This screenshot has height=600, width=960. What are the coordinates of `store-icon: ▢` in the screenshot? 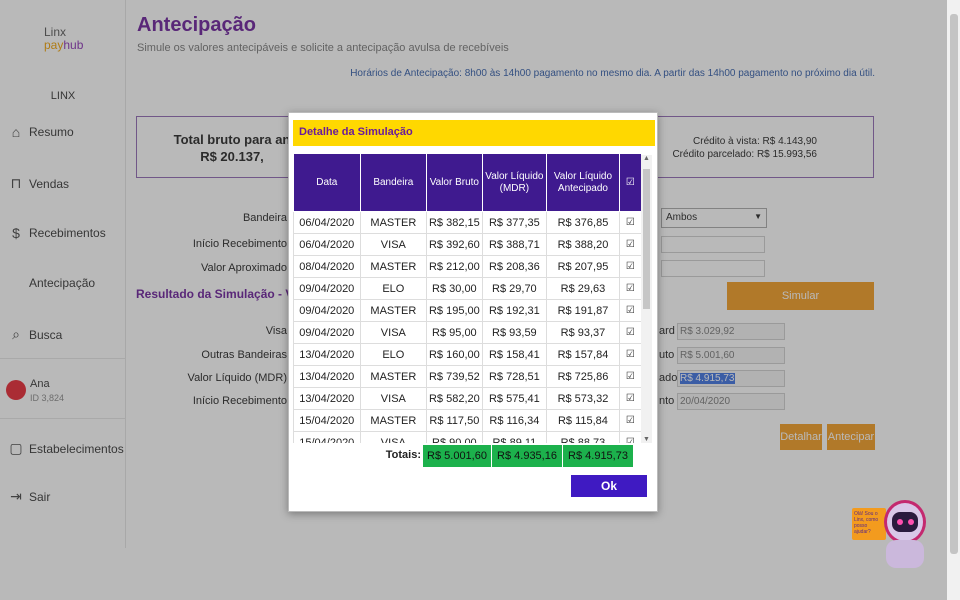 It's located at (16, 448).